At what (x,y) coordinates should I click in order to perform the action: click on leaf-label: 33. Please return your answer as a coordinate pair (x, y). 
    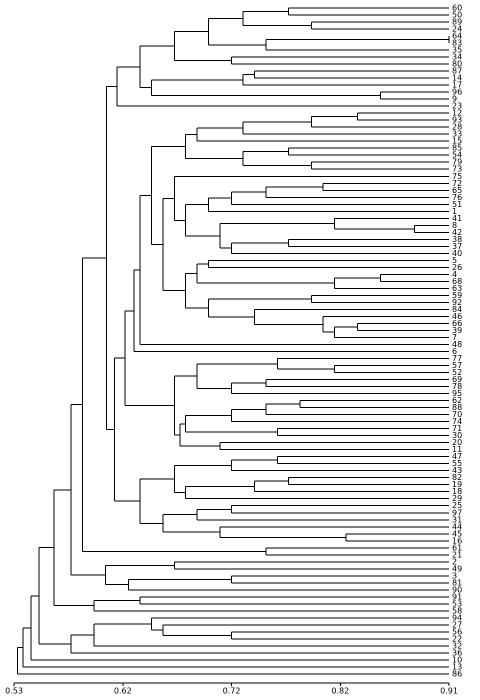
    Looking at the image, I should click on (457, 134).